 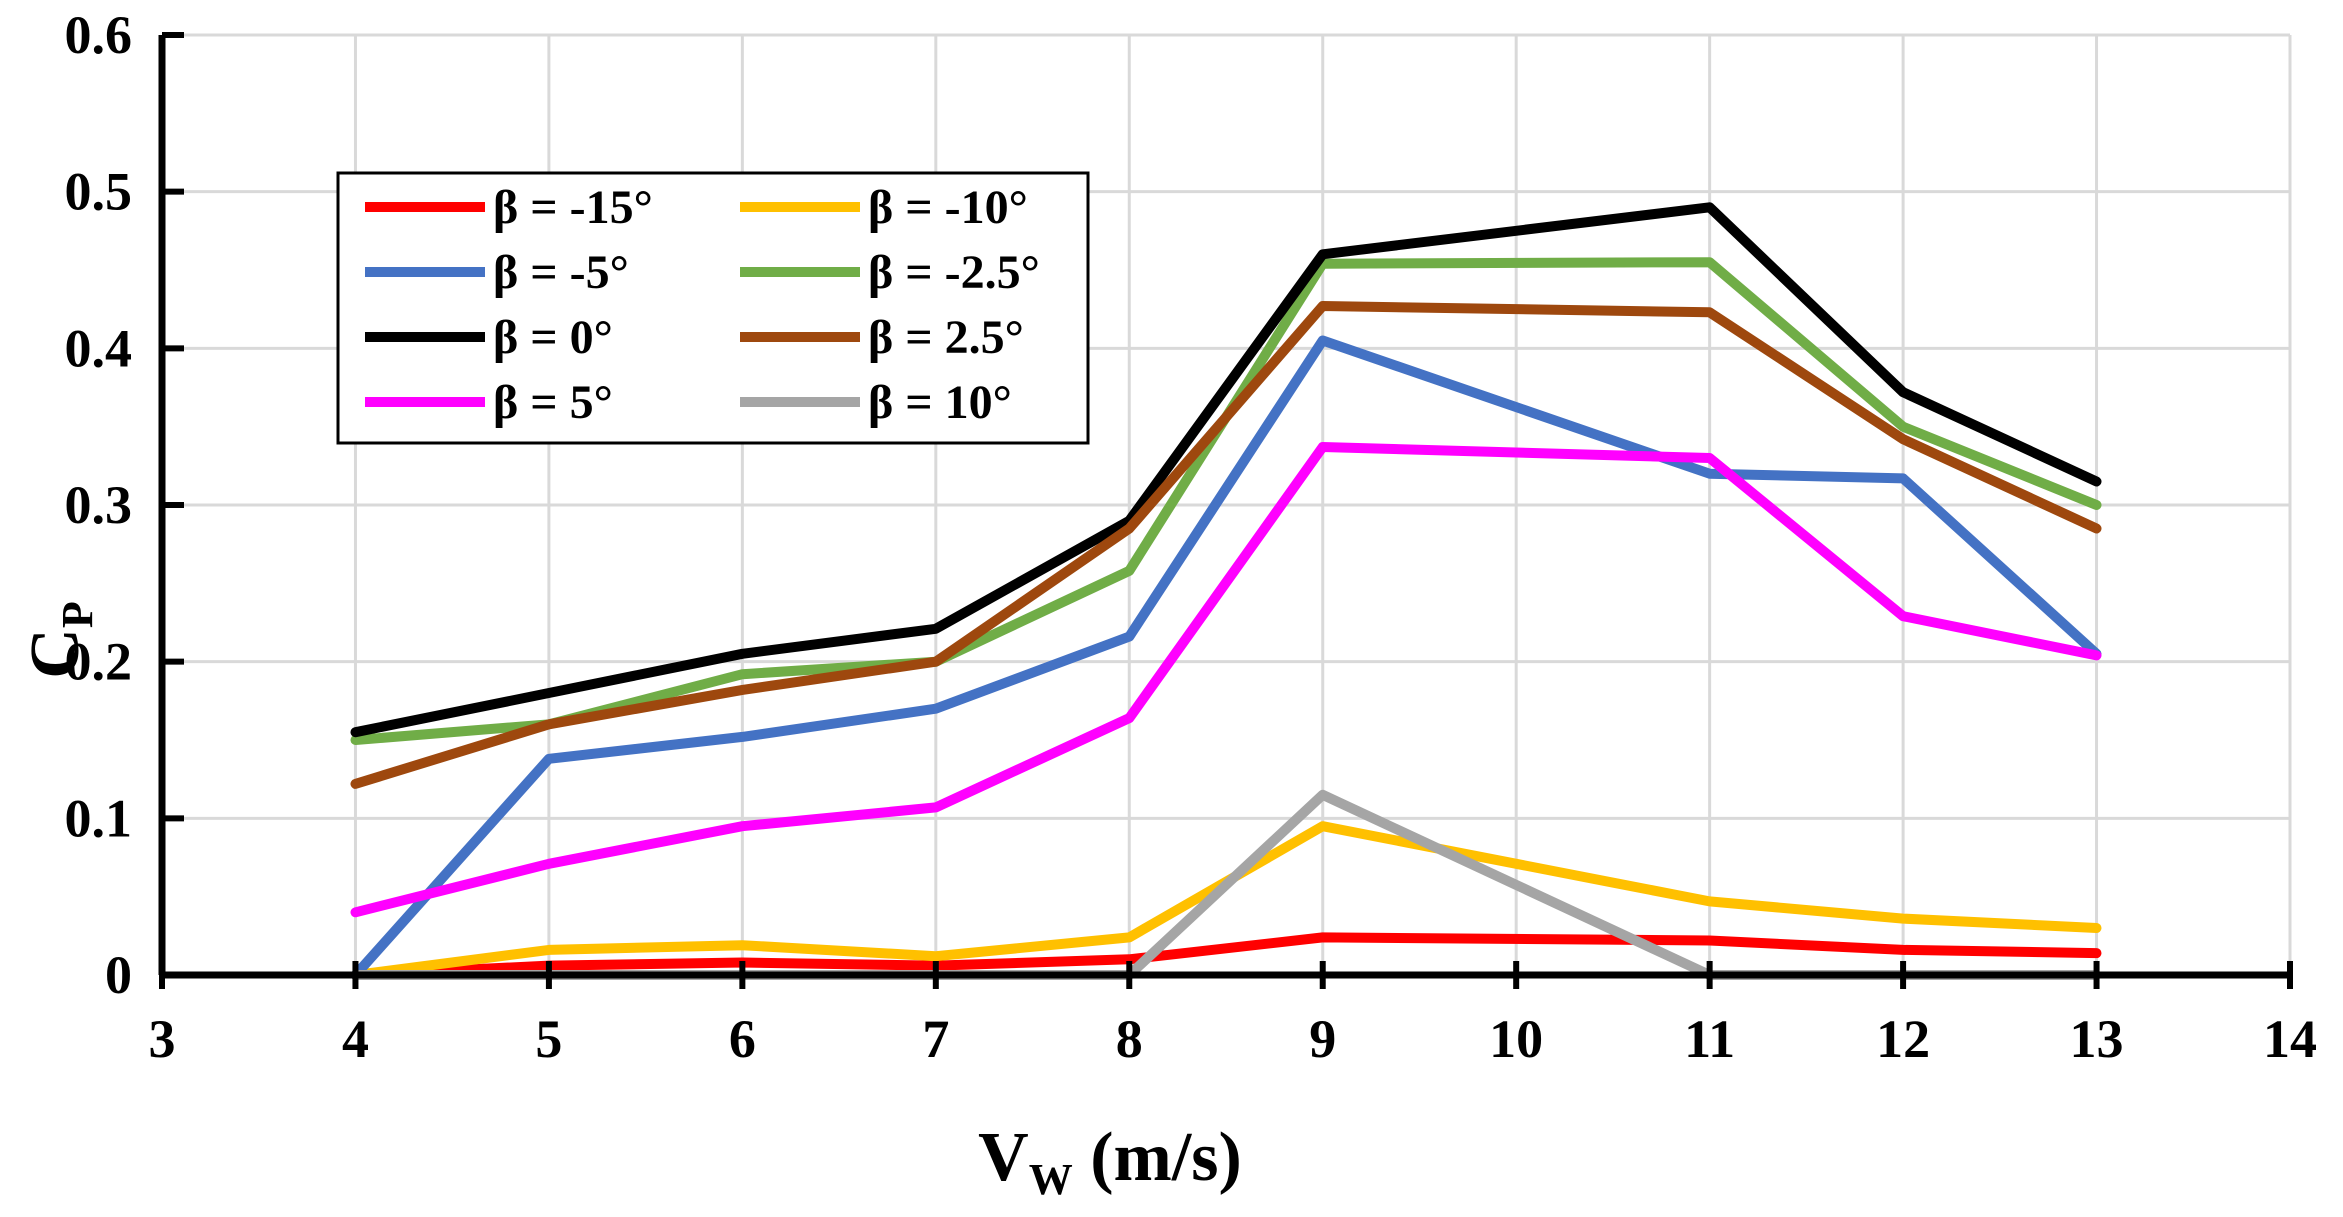 What do you see at coordinates (99, 818) in the screenshot?
I see `y-tick-label: 0.1` at bounding box center [99, 818].